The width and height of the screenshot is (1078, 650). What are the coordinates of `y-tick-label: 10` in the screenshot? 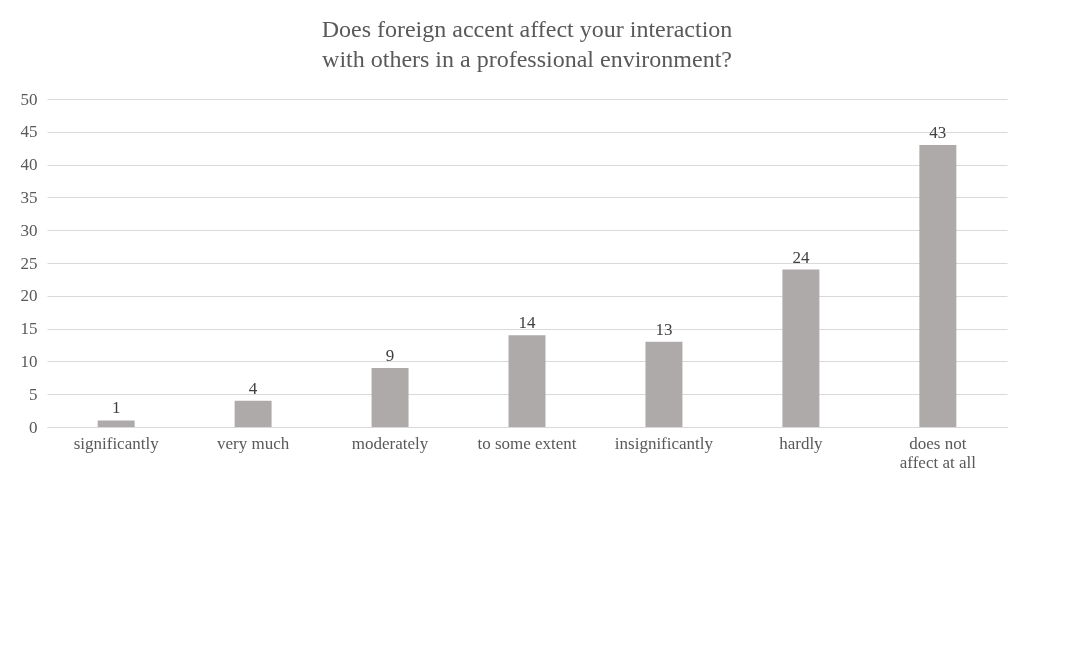 It's located at (29, 361).